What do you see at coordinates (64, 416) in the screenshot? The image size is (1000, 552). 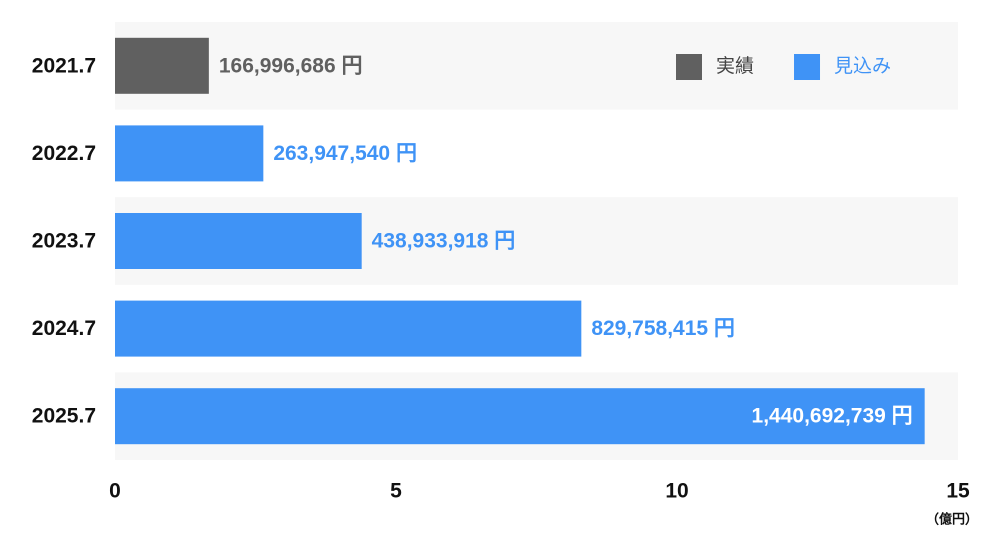 I see `y-tick-label: 2025.7` at bounding box center [64, 416].